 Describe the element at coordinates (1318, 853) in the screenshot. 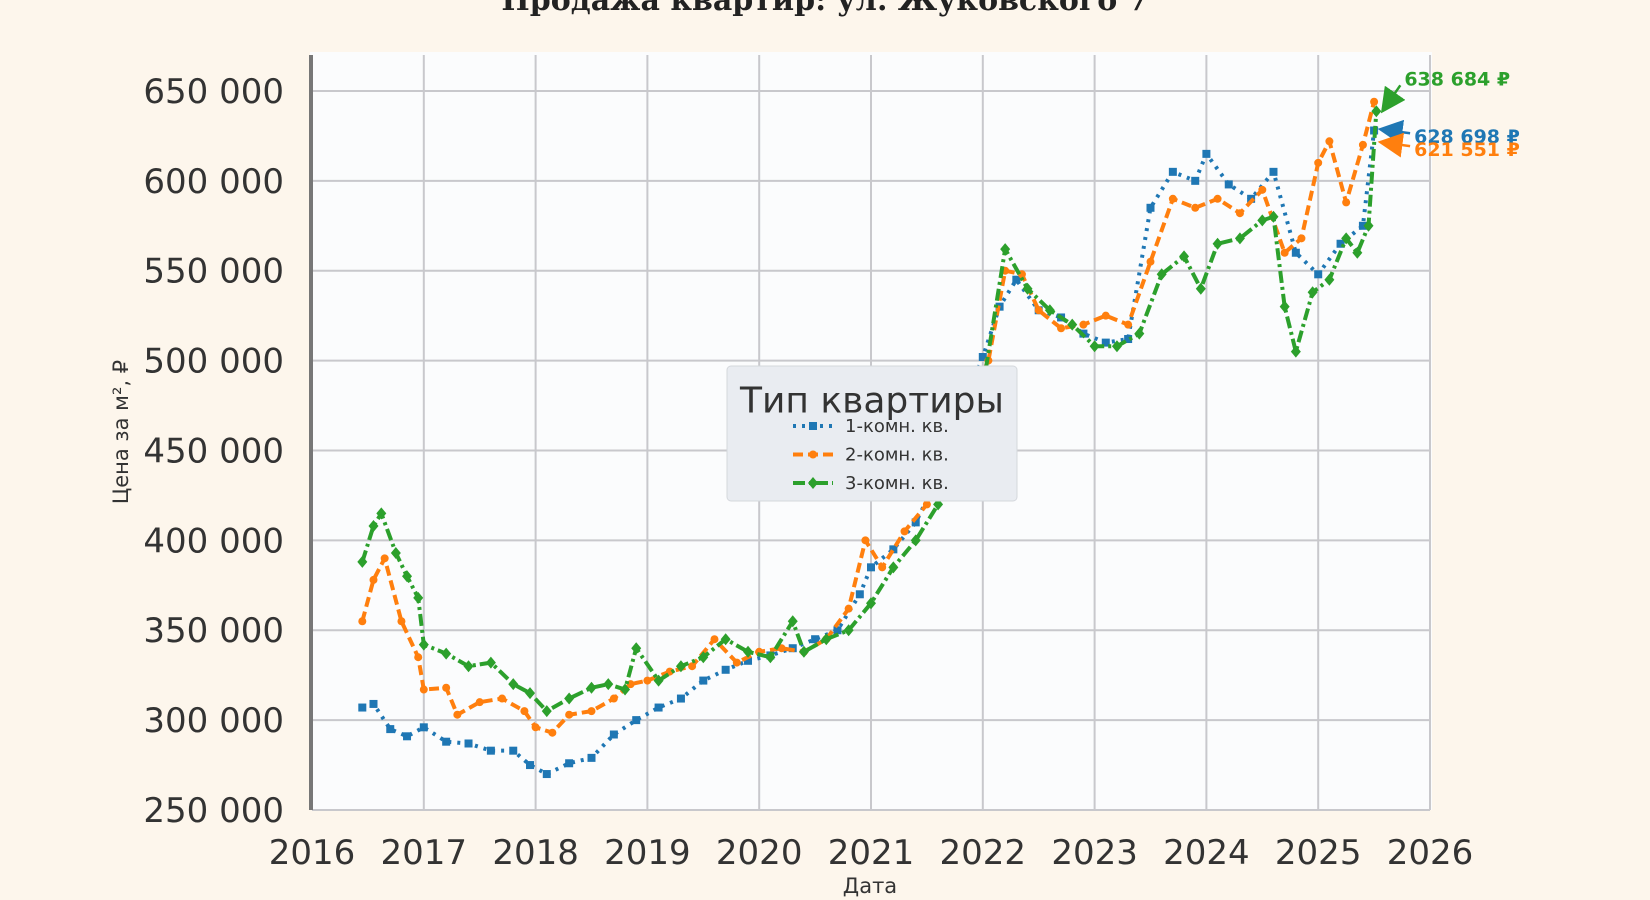

I see `x-tick-label: 2025` at that location.